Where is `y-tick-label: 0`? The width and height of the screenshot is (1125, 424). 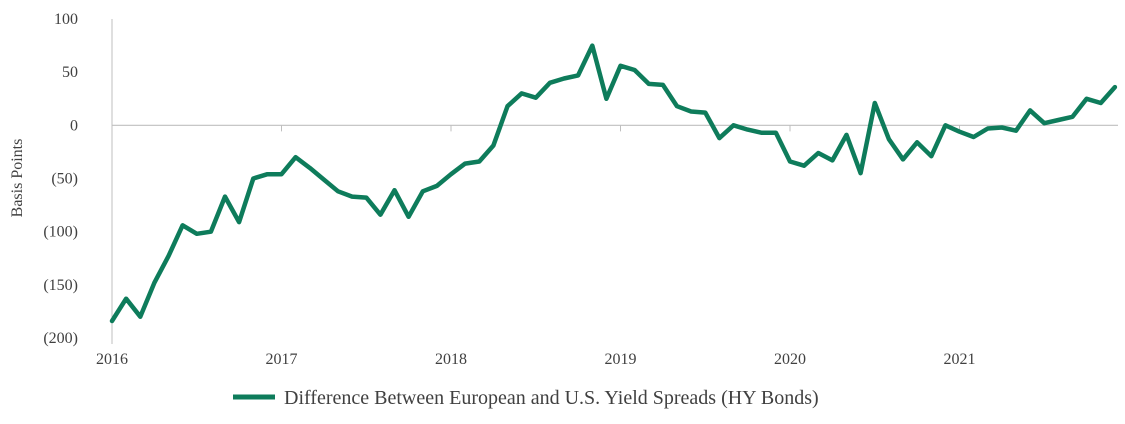 y-tick-label: 0 is located at coordinates (74, 125).